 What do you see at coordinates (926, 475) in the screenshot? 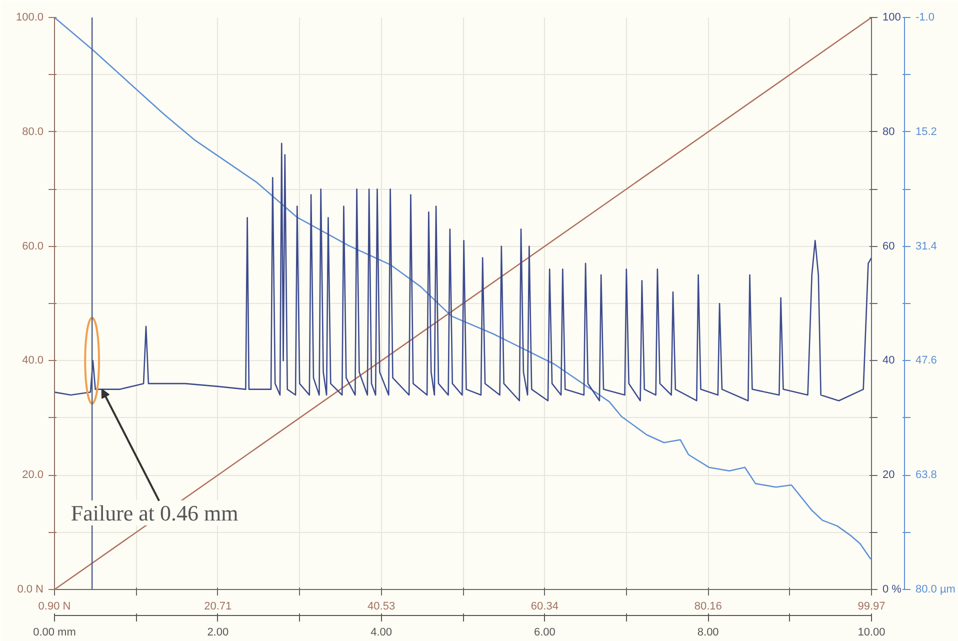
I see `y3-tick-label: 63.8` at bounding box center [926, 475].